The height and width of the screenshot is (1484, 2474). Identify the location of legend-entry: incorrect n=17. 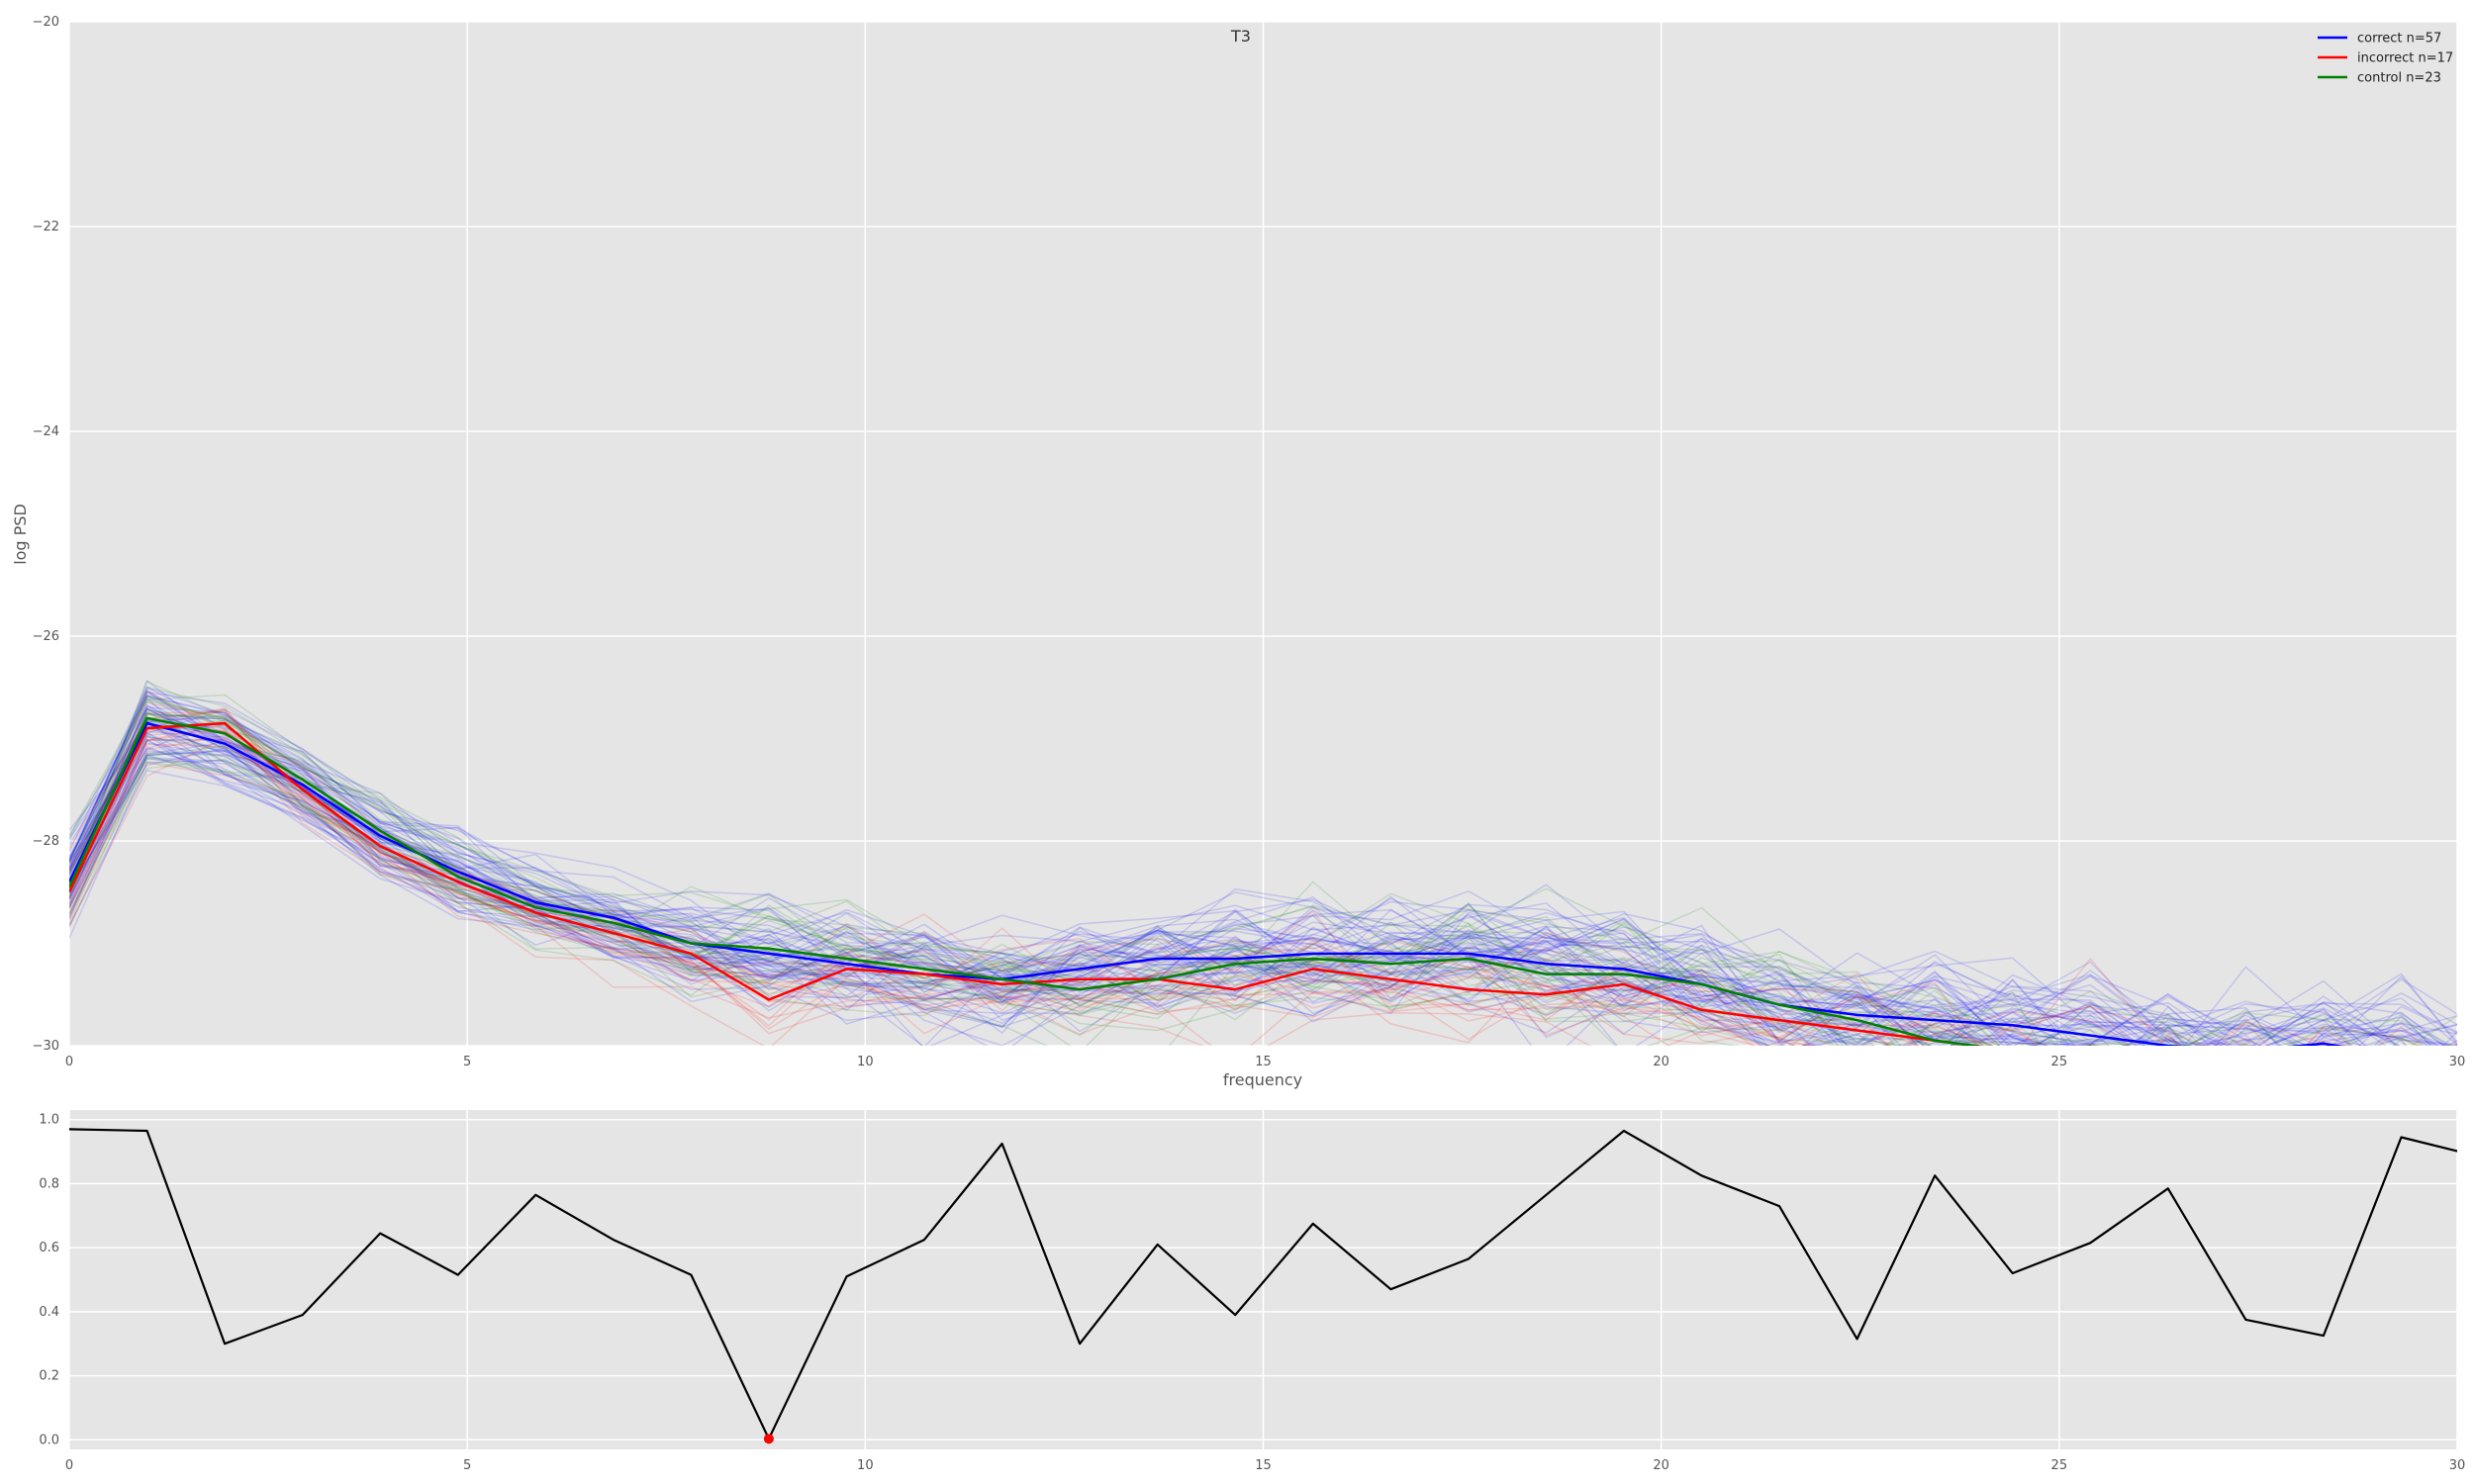
(2405, 58).